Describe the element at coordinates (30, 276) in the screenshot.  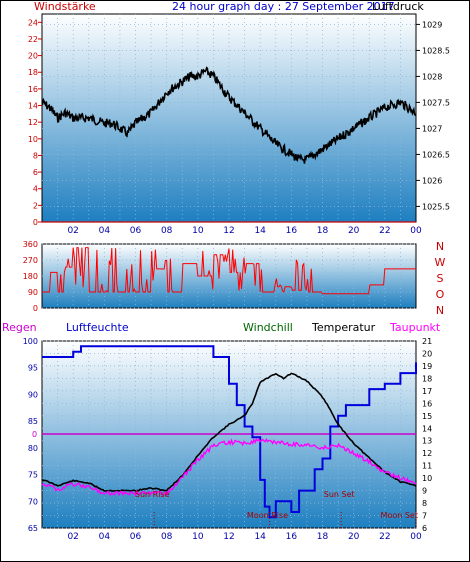
I see `direction-tick-label: 180` at that location.